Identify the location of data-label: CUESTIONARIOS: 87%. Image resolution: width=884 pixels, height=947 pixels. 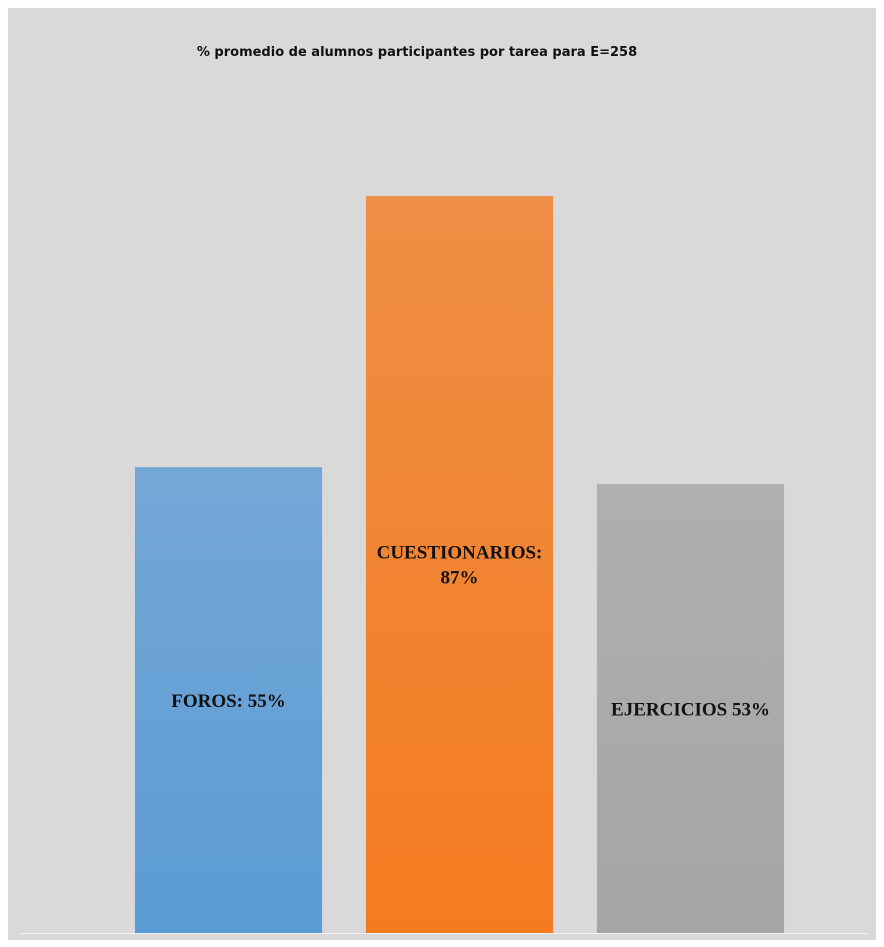
(460, 566).